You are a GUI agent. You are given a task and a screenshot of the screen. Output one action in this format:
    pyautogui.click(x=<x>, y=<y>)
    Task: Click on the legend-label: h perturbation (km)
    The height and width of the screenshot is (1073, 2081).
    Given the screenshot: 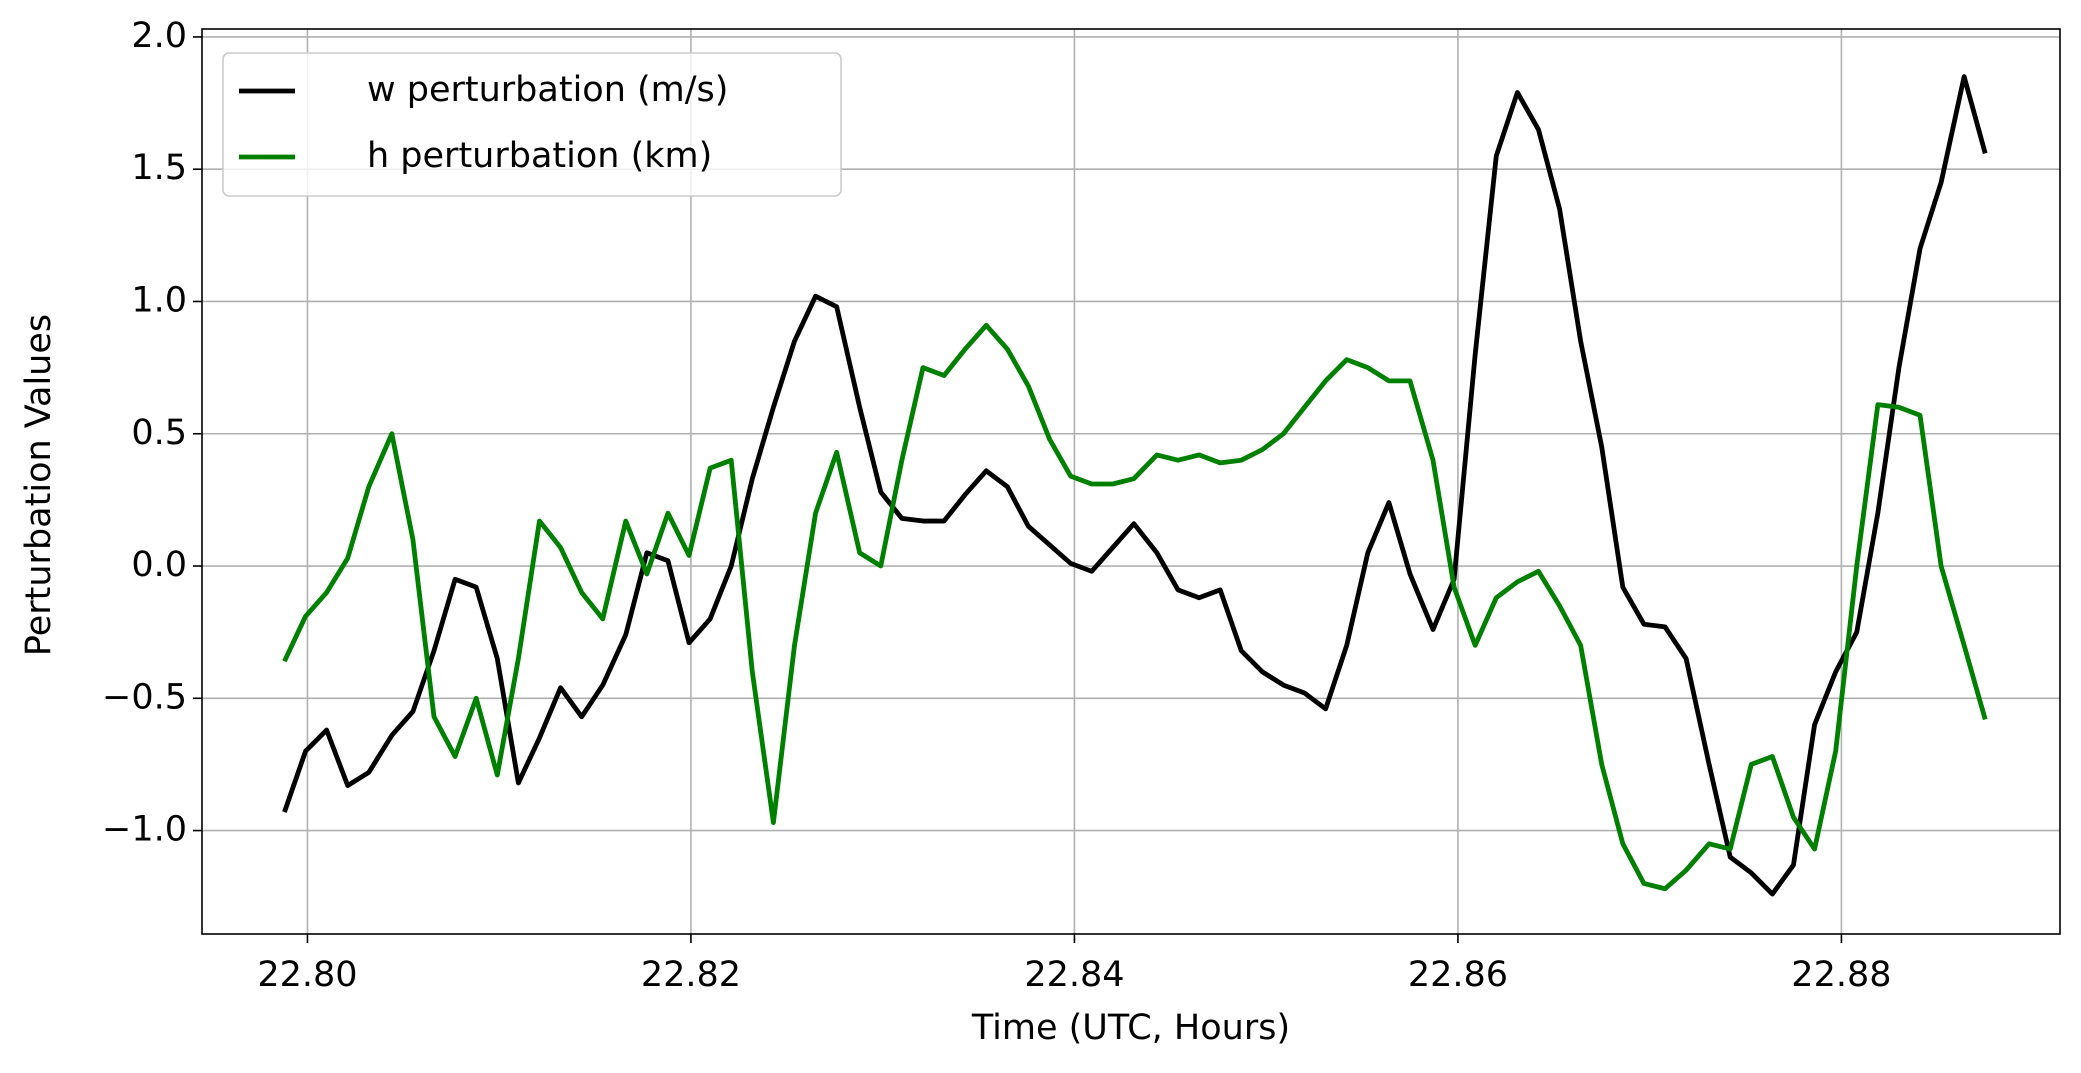 What is the action you would take?
    pyautogui.click(x=539, y=156)
    